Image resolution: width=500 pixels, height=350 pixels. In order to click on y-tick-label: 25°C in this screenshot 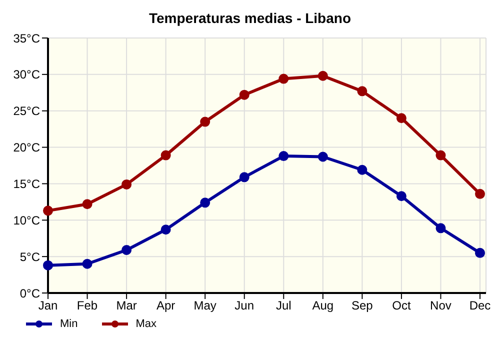, I will do `click(26, 111)`.